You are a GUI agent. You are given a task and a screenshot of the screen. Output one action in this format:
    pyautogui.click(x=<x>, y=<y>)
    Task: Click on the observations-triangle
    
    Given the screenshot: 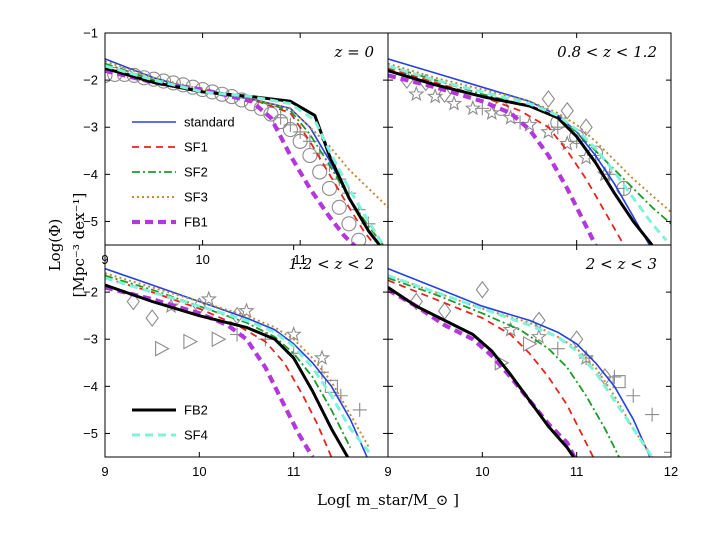 What is the action you would take?
    pyautogui.click(x=191, y=344)
    